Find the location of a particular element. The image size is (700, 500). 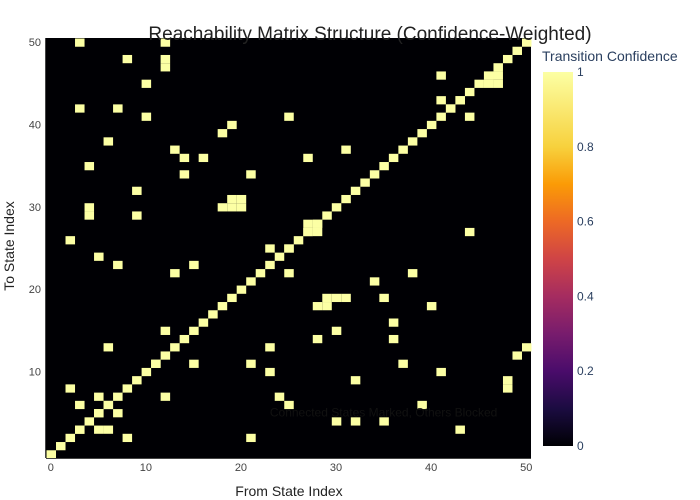

y-axis-ticks: 10 20 30 40 50 is located at coordinates (35, 207).